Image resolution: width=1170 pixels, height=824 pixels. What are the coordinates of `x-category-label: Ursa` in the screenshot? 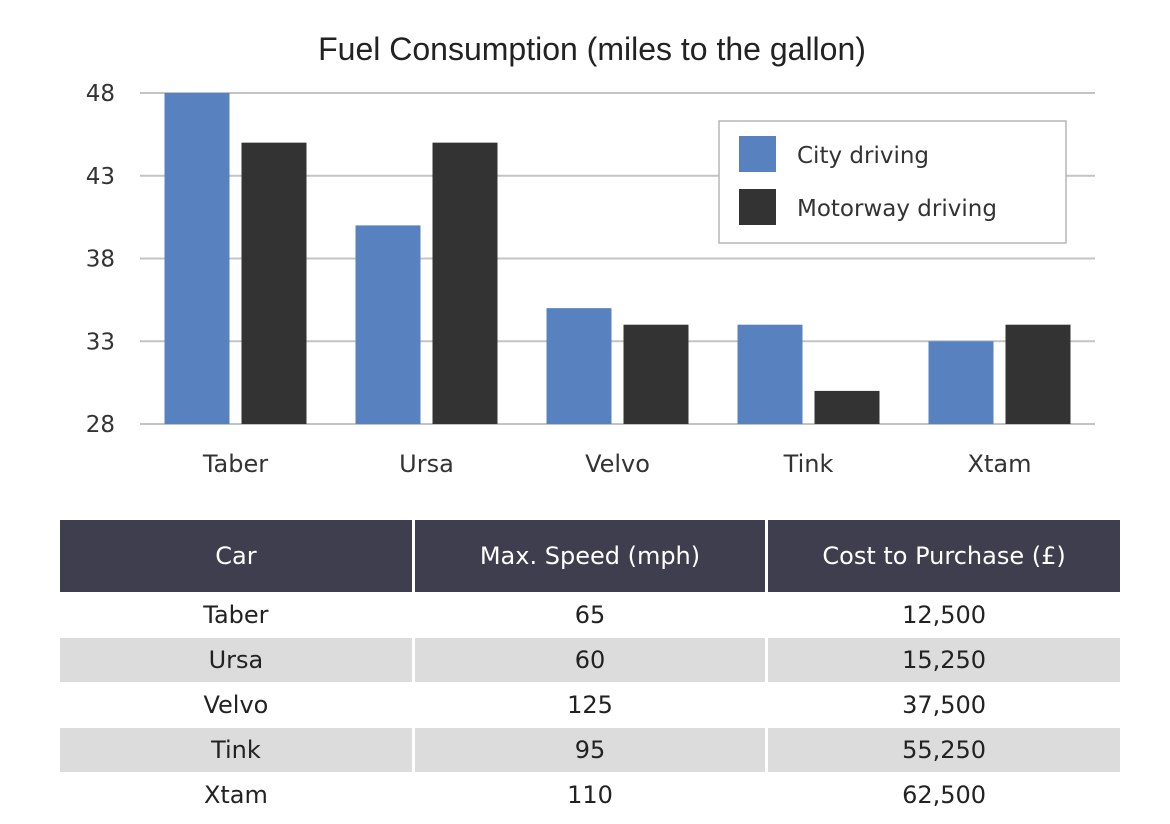 It's located at (426, 464).